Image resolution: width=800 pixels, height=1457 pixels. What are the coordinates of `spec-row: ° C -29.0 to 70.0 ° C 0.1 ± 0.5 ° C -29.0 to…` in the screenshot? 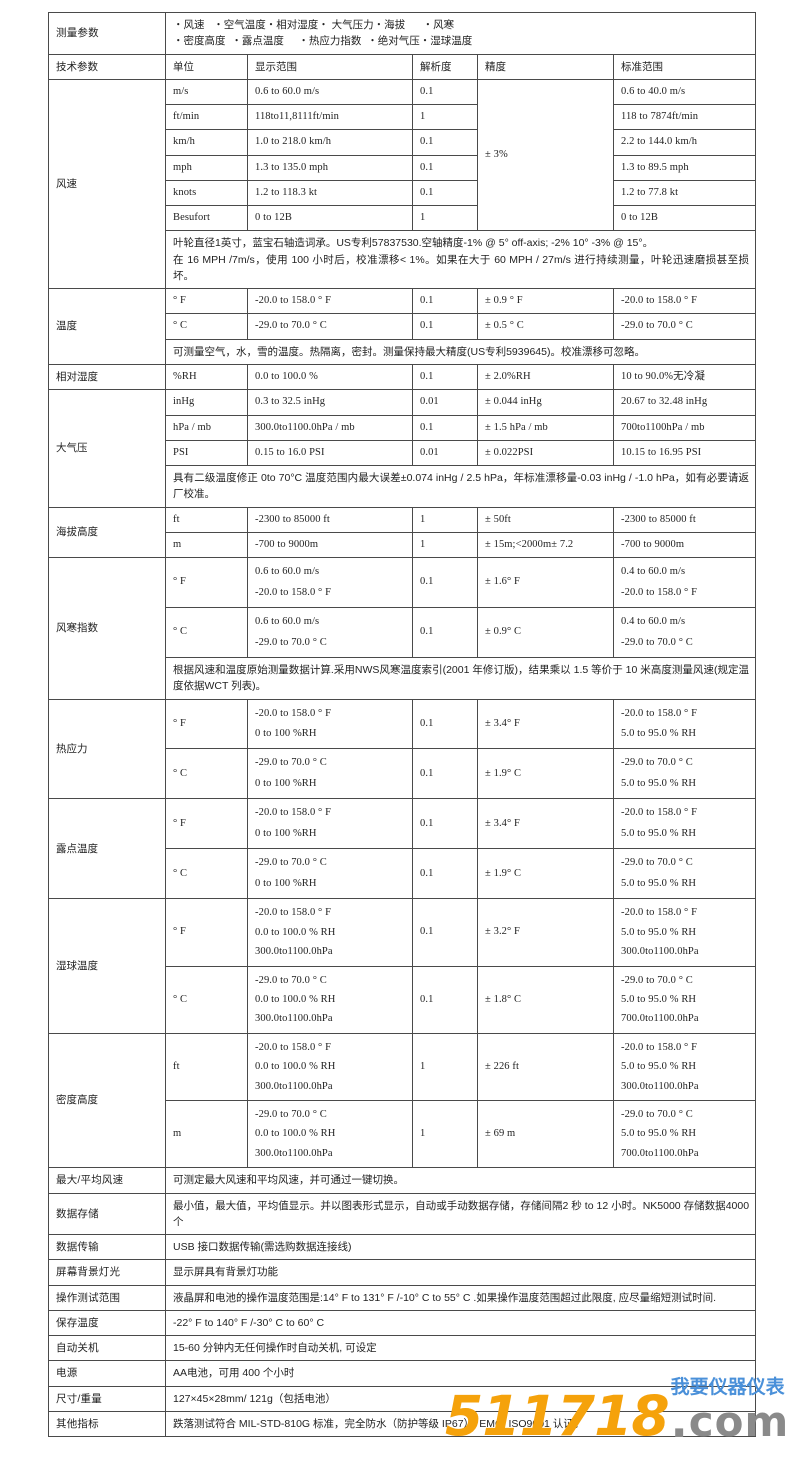 It's located at (403, 326).